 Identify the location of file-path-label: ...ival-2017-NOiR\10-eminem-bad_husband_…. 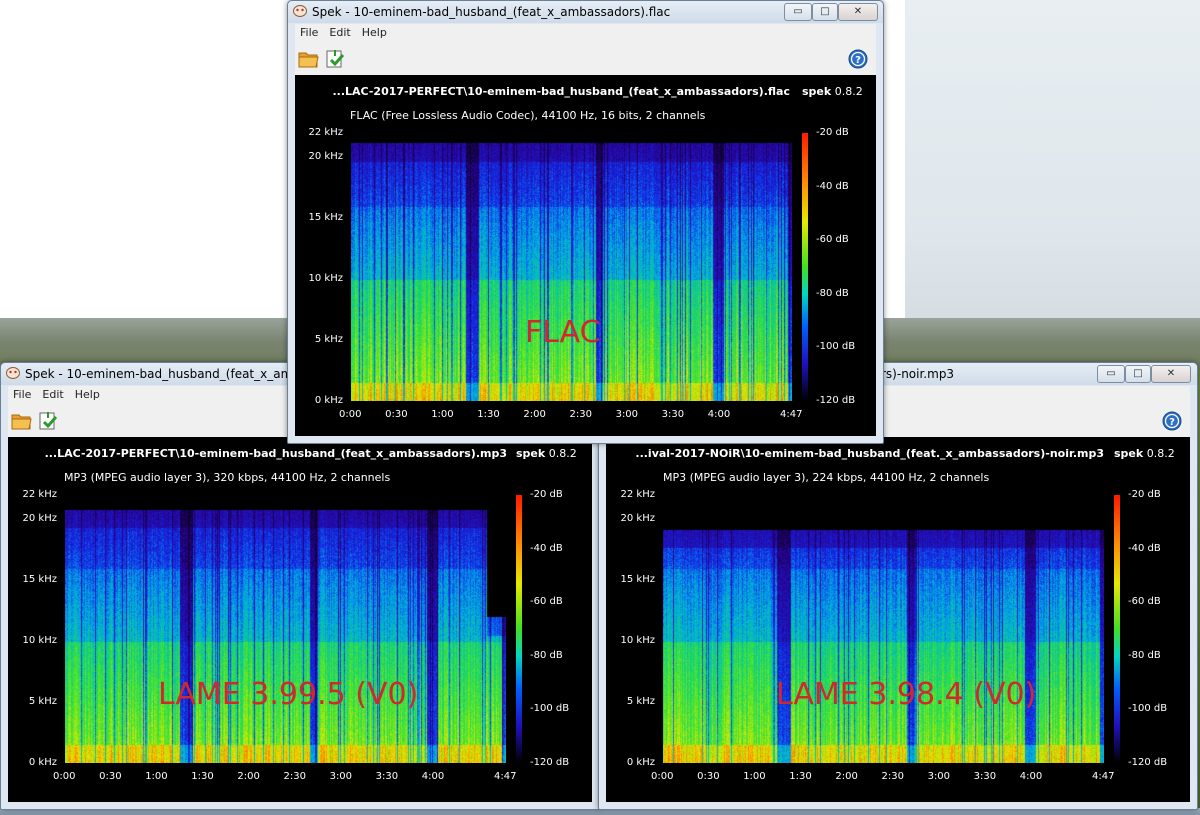
(869, 453).